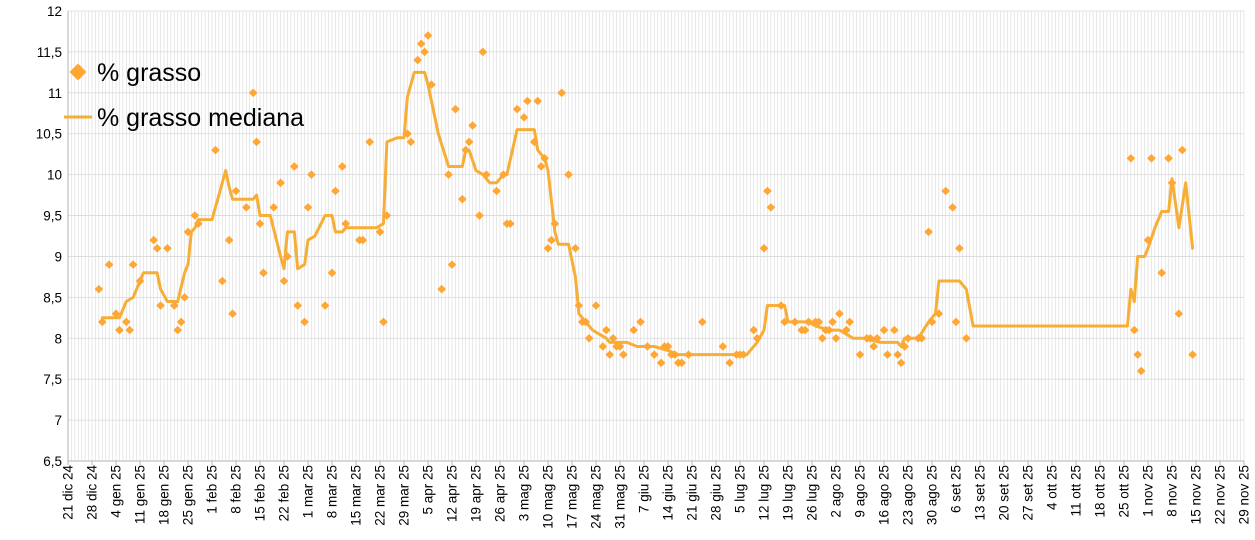 The height and width of the screenshot is (540, 1255). Describe the element at coordinates (572, 497) in the screenshot. I see `x-tick-label: 17 mag 25` at that location.